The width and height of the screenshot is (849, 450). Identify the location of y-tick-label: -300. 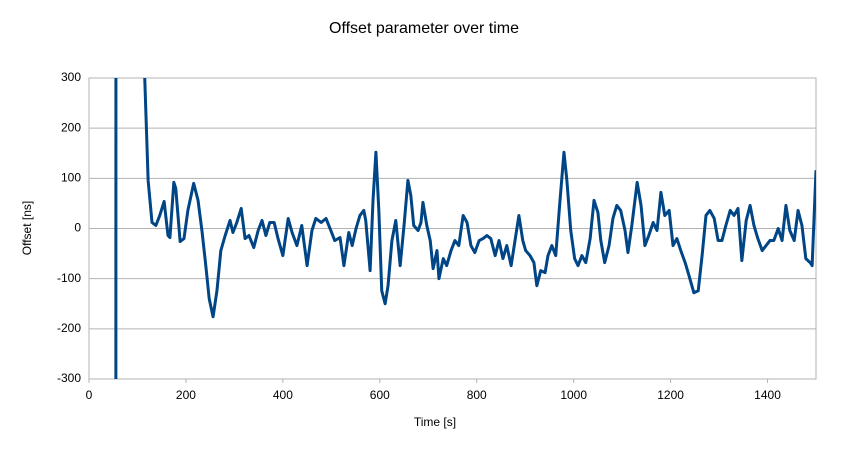
(69, 378).